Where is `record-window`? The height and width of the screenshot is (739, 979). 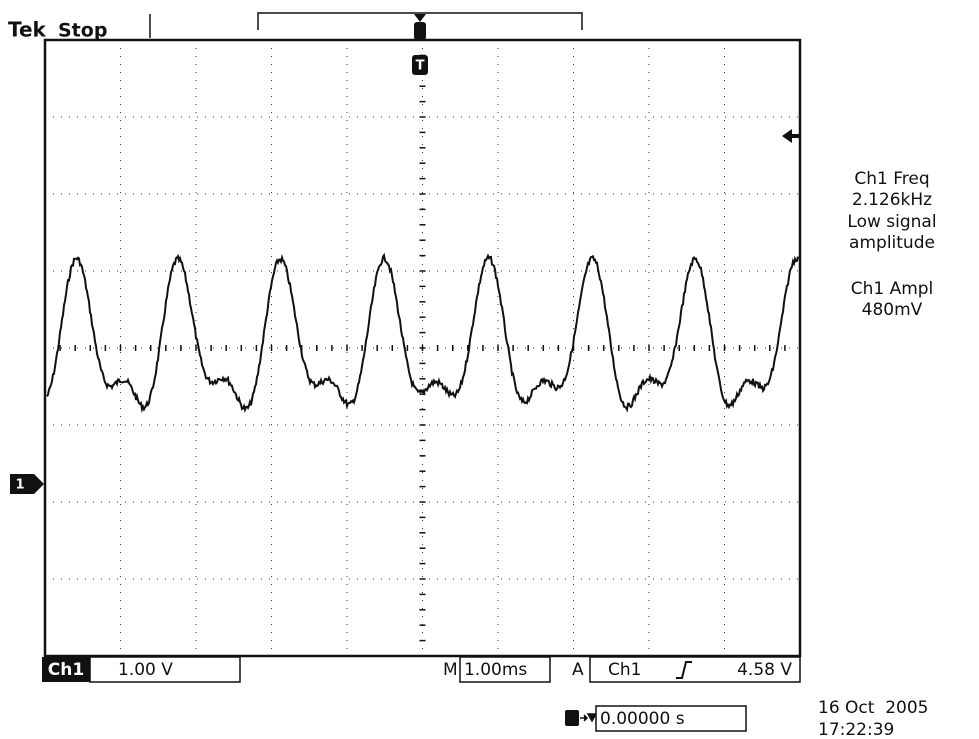 record-window is located at coordinates (420, 21).